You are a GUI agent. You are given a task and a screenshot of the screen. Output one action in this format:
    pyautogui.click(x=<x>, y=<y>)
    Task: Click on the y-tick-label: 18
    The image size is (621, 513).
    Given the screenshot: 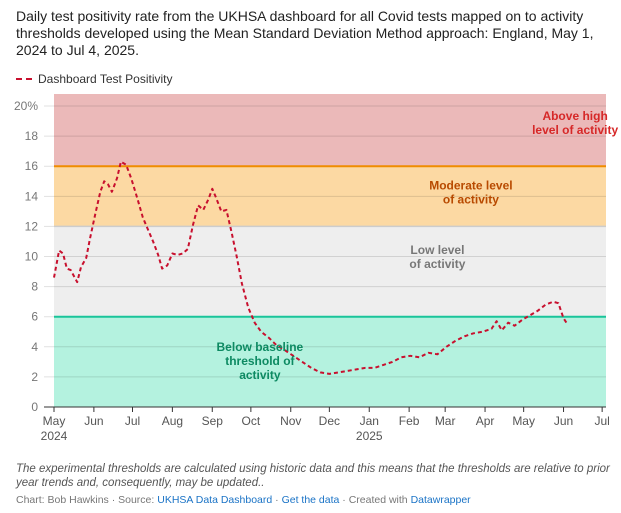 What is the action you would take?
    pyautogui.click(x=32, y=136)
    